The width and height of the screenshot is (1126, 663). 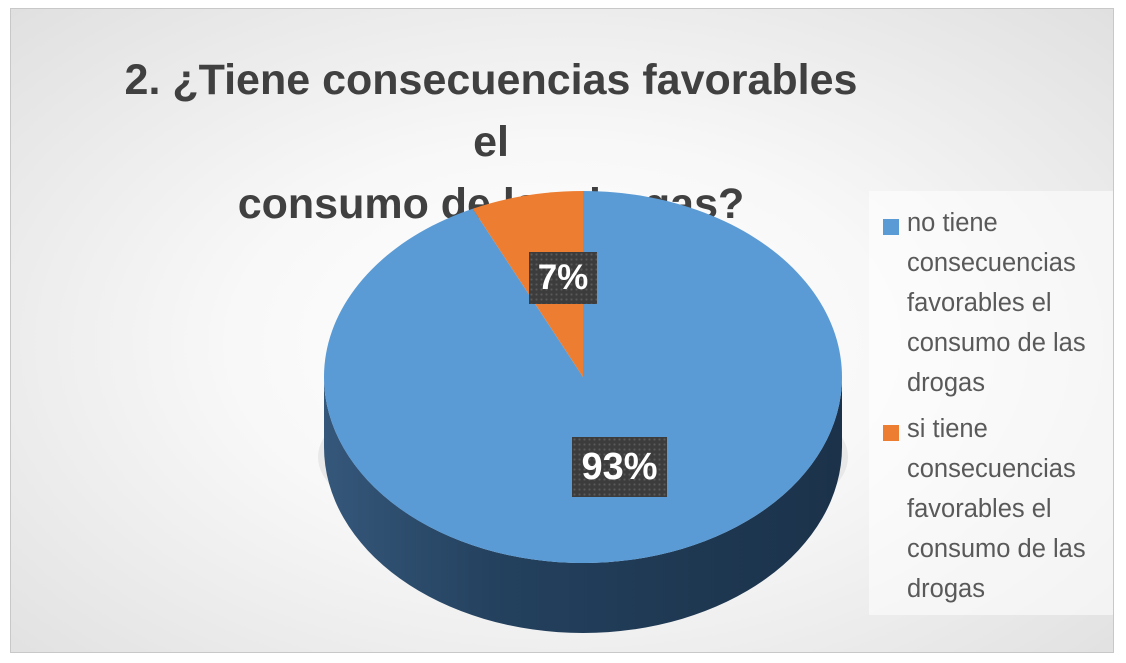 What do you see at coordinates (619, 467) in the screenshot?
I see `data-label-no: 93%` at bounding box center [619, 467].